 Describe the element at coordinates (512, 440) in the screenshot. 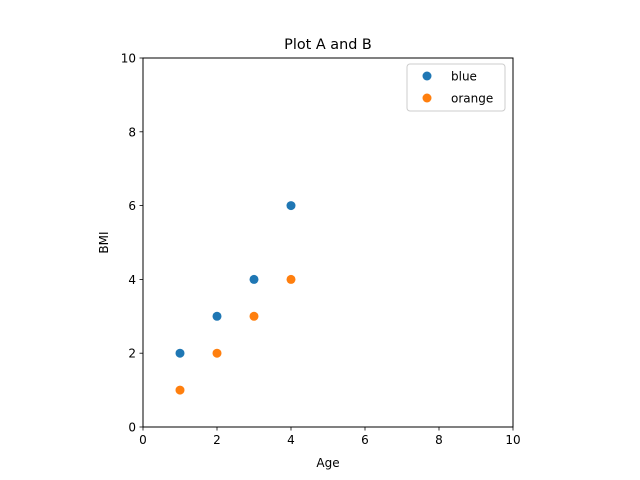

I see `x-tick-label: 10` at that location.